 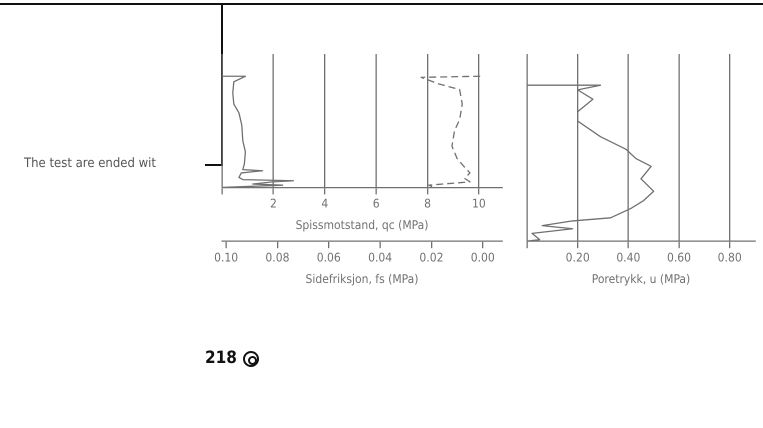 What do you see at coordinates (221, 358) in the screenshot?
I see `text: 218` at bounding box center [221, 358].